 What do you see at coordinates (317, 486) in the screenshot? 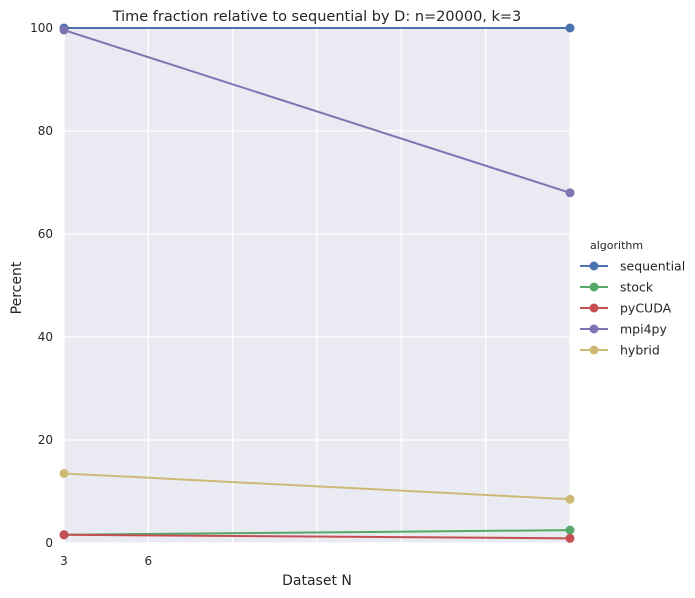
I see `series-line-hybrid` at bounding box center [317, 486].